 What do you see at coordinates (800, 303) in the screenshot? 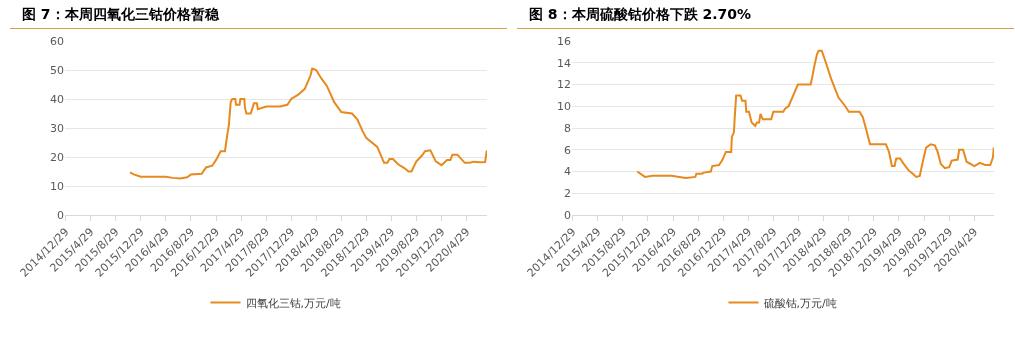
I see `legend-label: 硫酸钴,万元/吨` at bounding box center [800, 303].